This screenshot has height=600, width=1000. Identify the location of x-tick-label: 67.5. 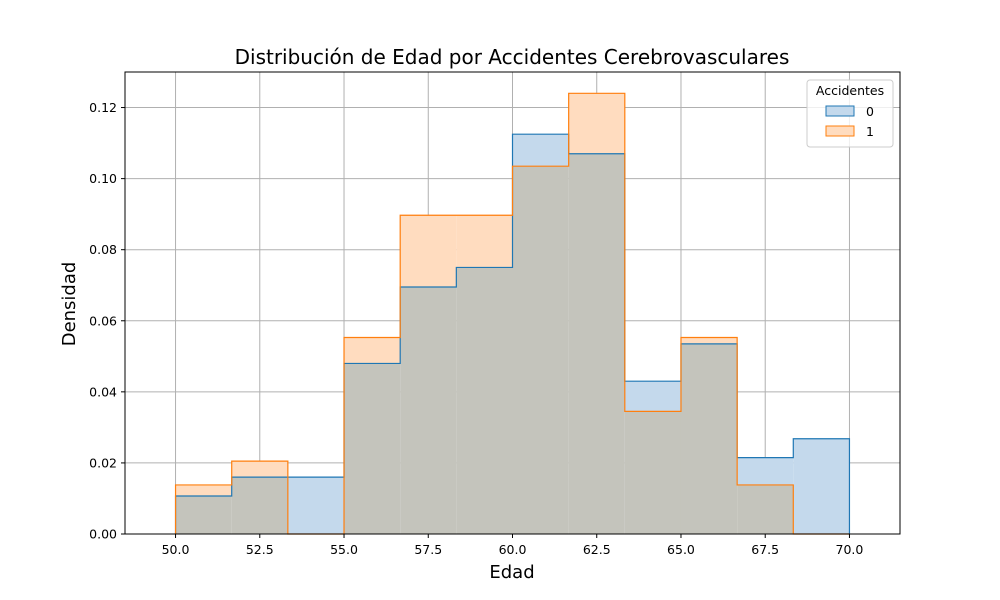
(765, 549).